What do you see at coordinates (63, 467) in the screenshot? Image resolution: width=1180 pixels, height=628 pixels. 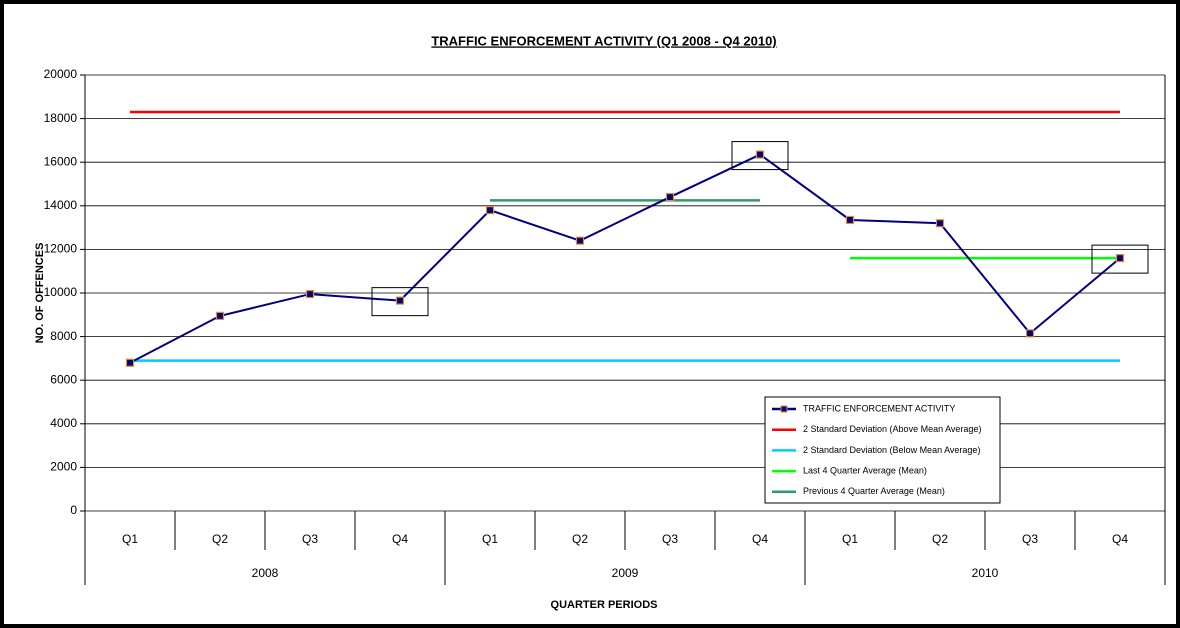 I see `y-tick-label: 2000` at bounding box center [63, 467].